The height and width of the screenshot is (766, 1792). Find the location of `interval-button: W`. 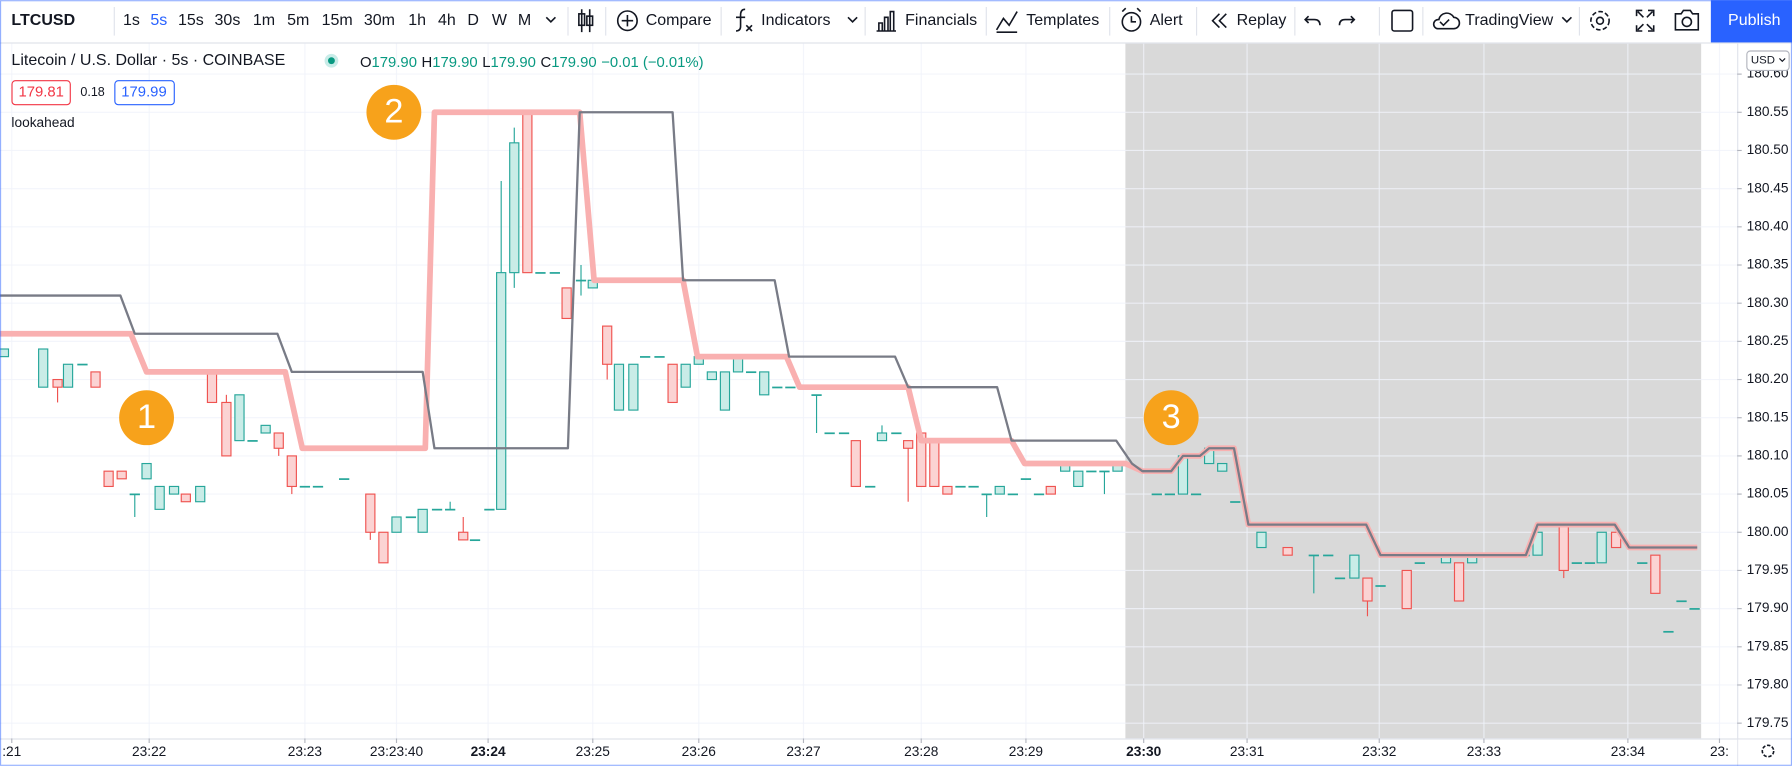

interval-button: W is located at coordinates (500, 20).